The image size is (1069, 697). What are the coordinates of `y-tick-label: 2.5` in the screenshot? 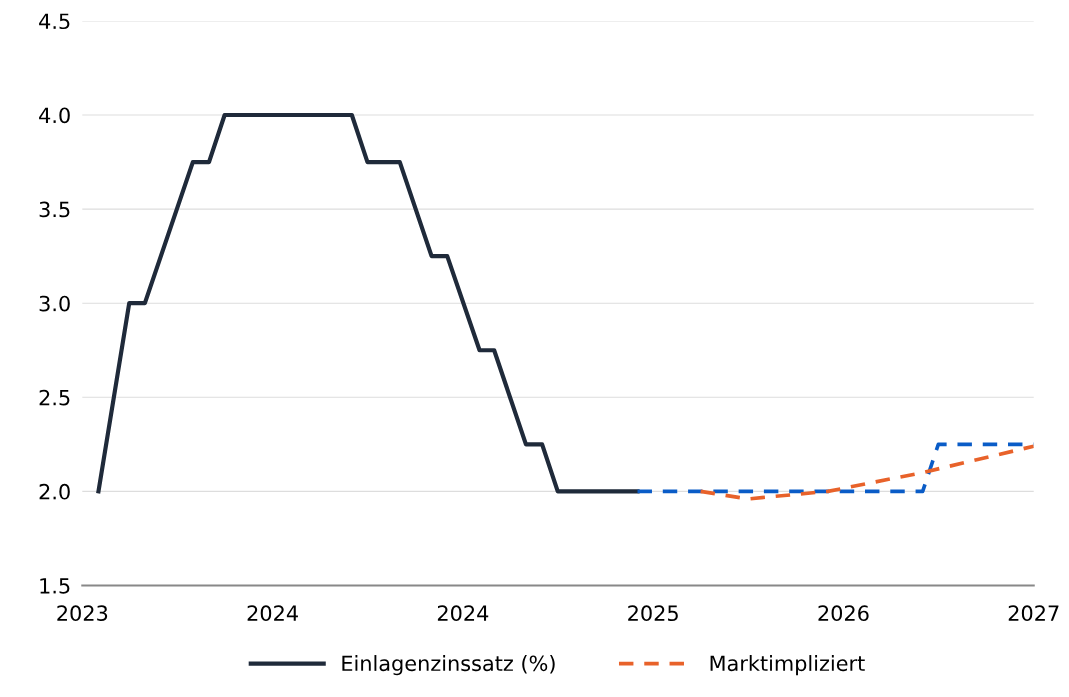 It's located at (54, 397).